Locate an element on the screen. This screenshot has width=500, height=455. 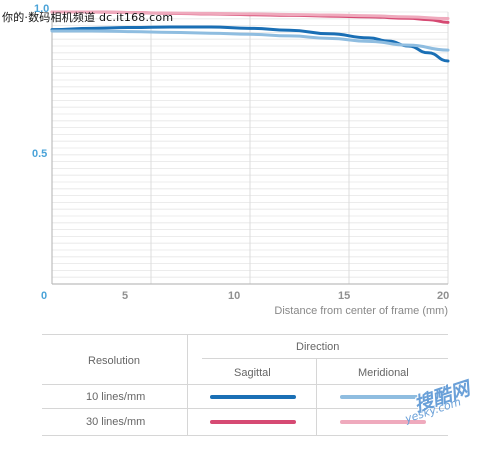
legend-top-rule is located at coordinates (245, 334).